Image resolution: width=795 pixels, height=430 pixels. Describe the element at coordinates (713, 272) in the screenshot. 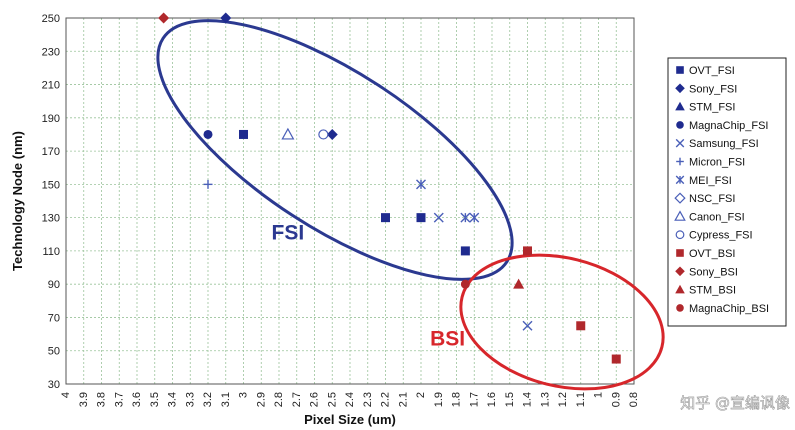

I see `legend-label-sony-bsi: Sony_BSI` at that location.